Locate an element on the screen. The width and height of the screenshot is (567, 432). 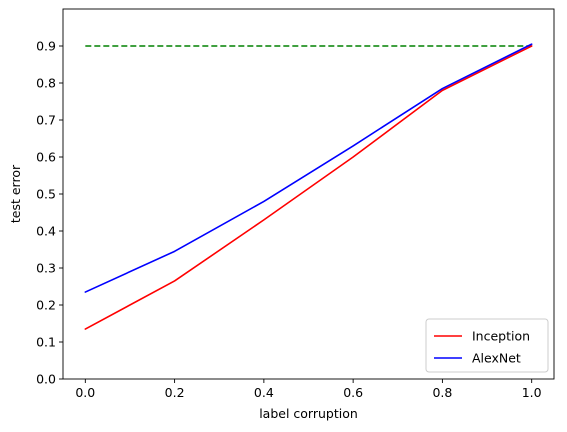
x-tick-label: 0.0 is located at coordinates (85, 392).